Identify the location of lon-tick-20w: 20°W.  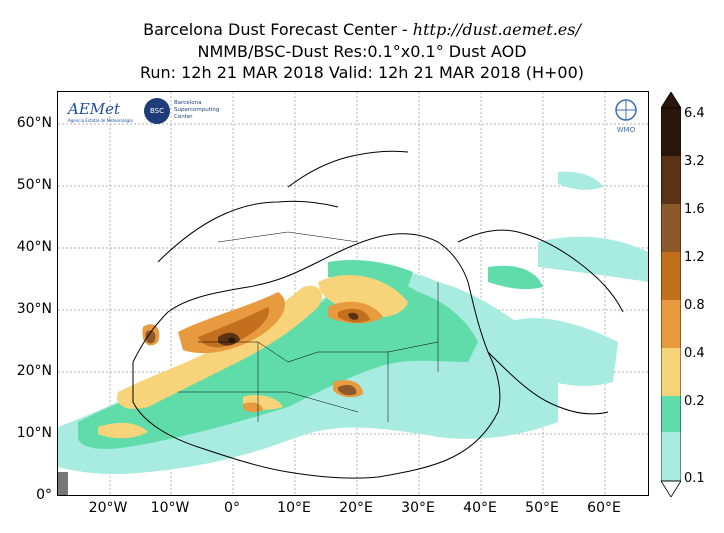
(108, 508).